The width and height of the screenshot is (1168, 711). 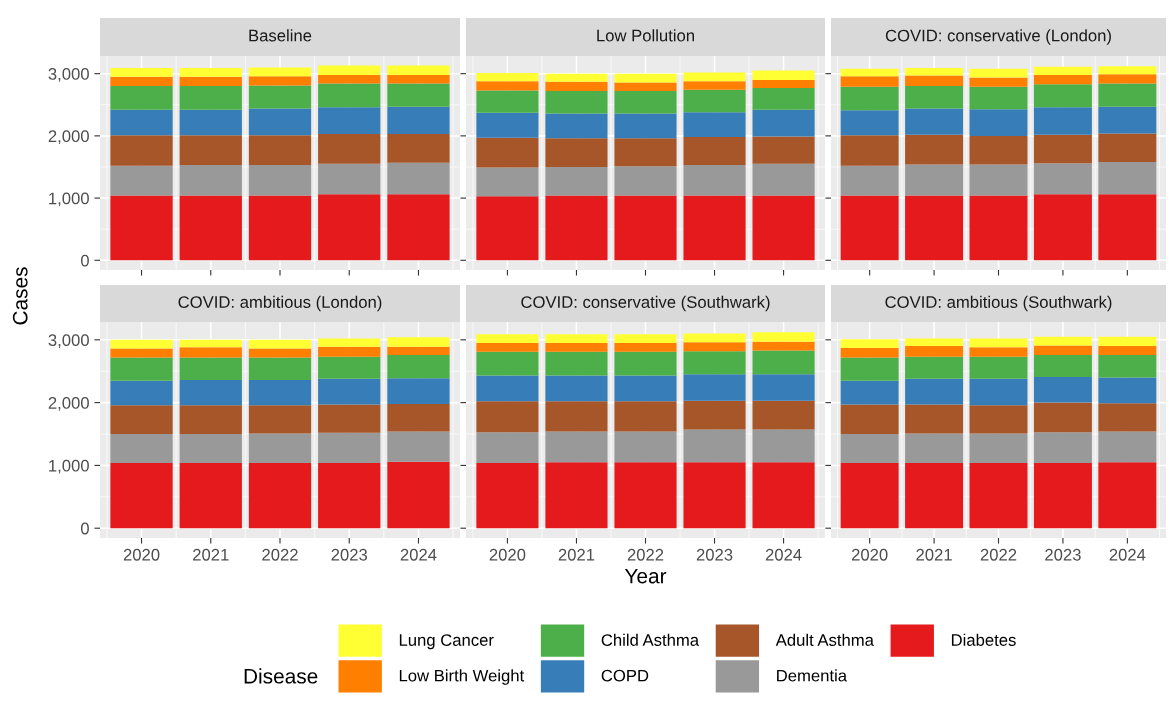 What do you see at coordinates (998, 37) in the screenshot?
I see `chart-title: COVID: conservative (London)` at bounding box center [998, 37].